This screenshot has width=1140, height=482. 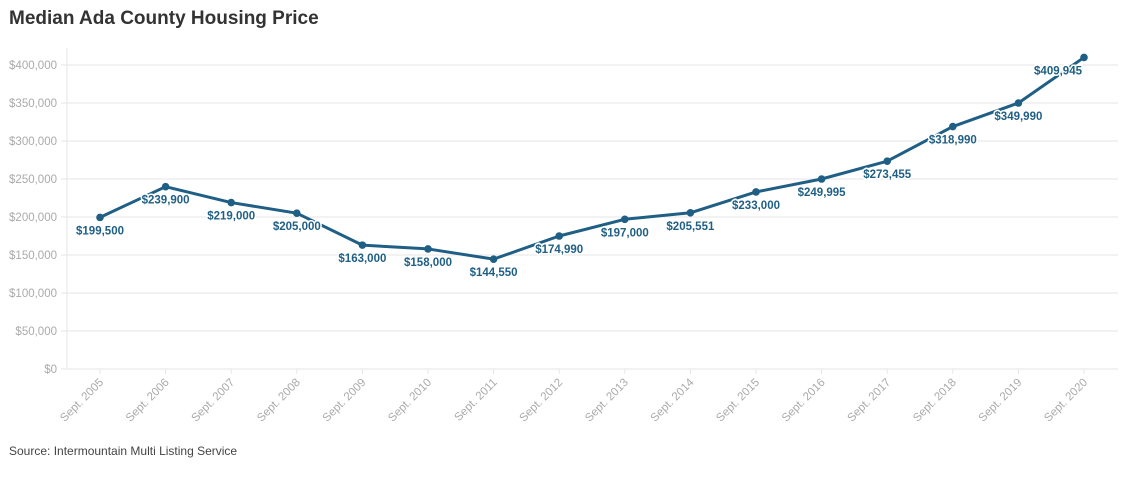 What do you see at coordinates (213, 401) in the screenshot?
I see `x-tick-label: Sept. 2007` at bounding box center [213, 401].